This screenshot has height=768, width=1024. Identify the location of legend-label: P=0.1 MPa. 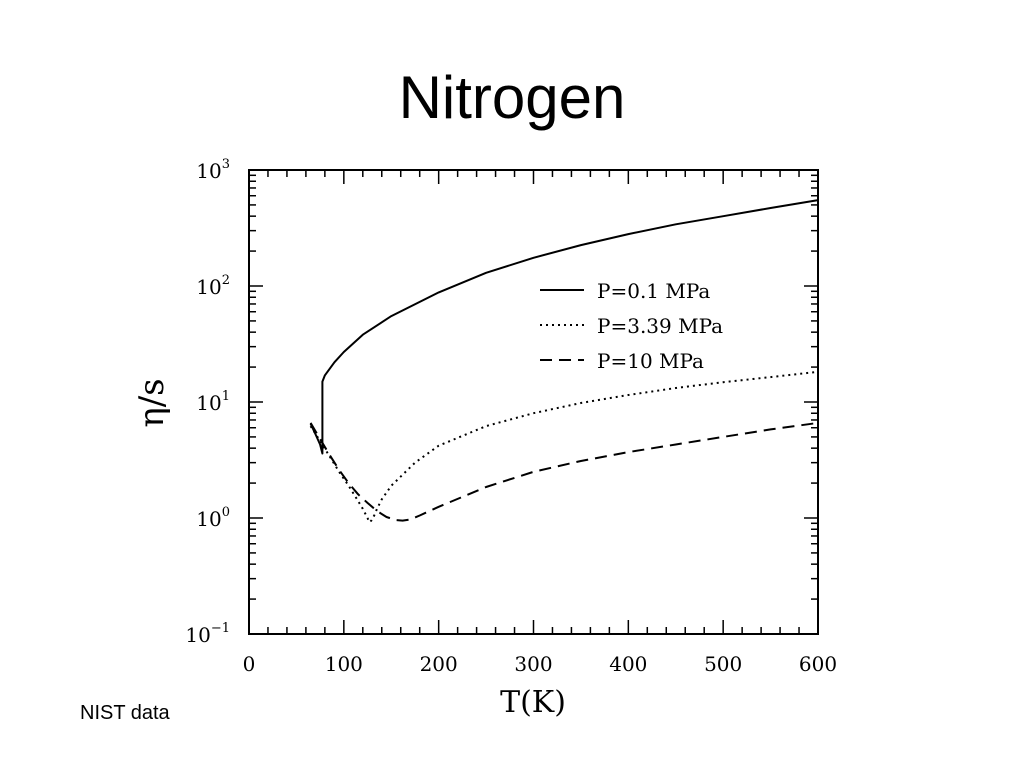
(653, 291).